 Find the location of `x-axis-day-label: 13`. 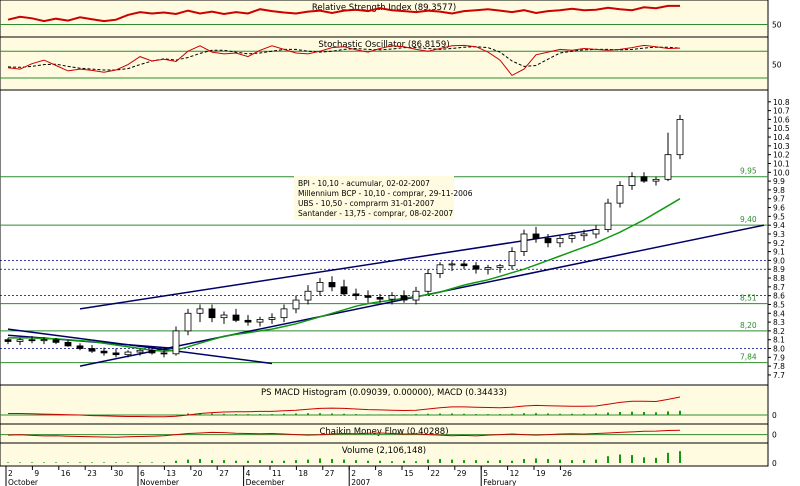

x-axis-day-label: 13 is located at coordinates (171, 473).